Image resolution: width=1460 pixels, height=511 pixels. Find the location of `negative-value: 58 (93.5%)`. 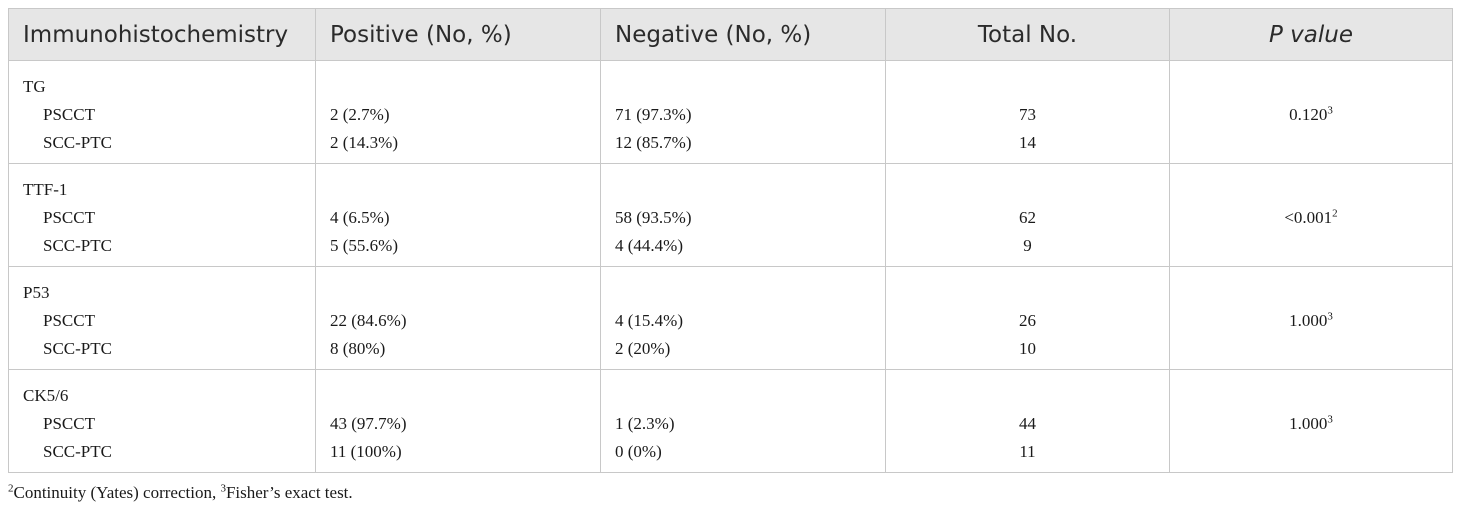

negative-value: 58 (93.5%) is located at coordinates (653, 217).